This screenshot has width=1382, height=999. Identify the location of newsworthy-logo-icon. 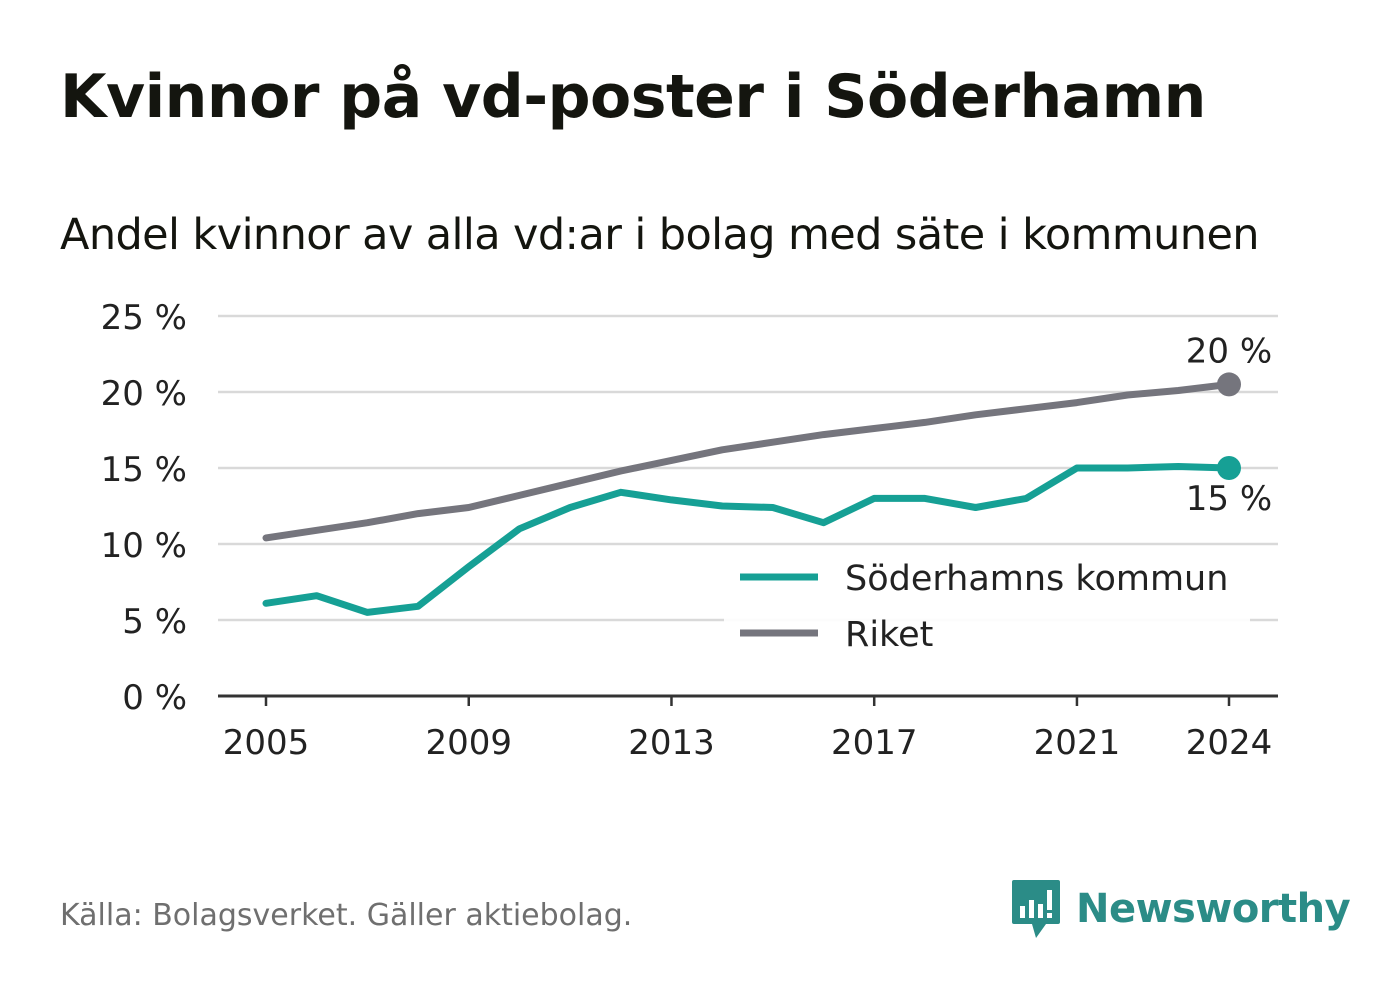
(1036, 909).